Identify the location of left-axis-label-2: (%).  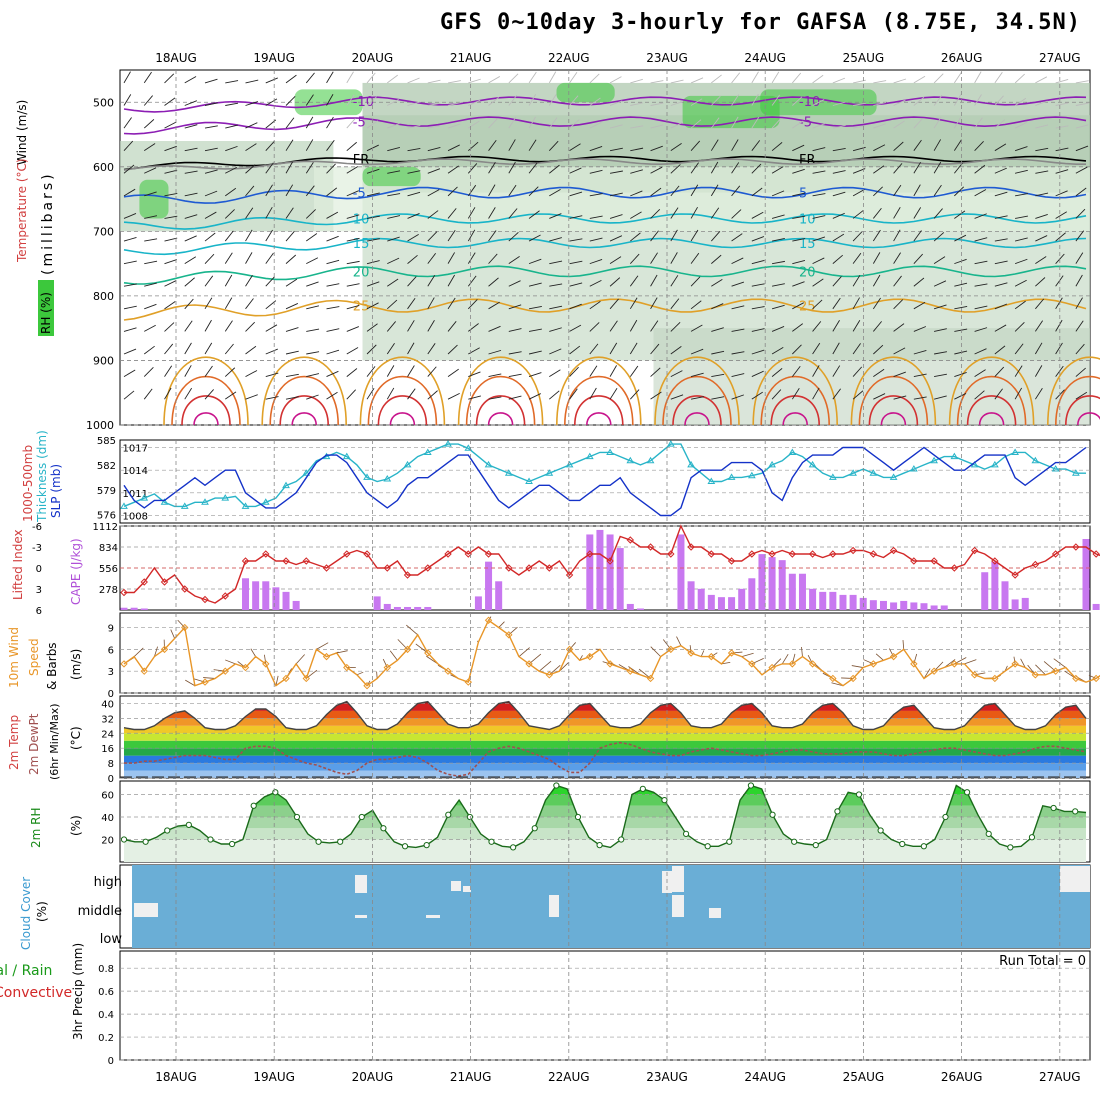
(42, 911).